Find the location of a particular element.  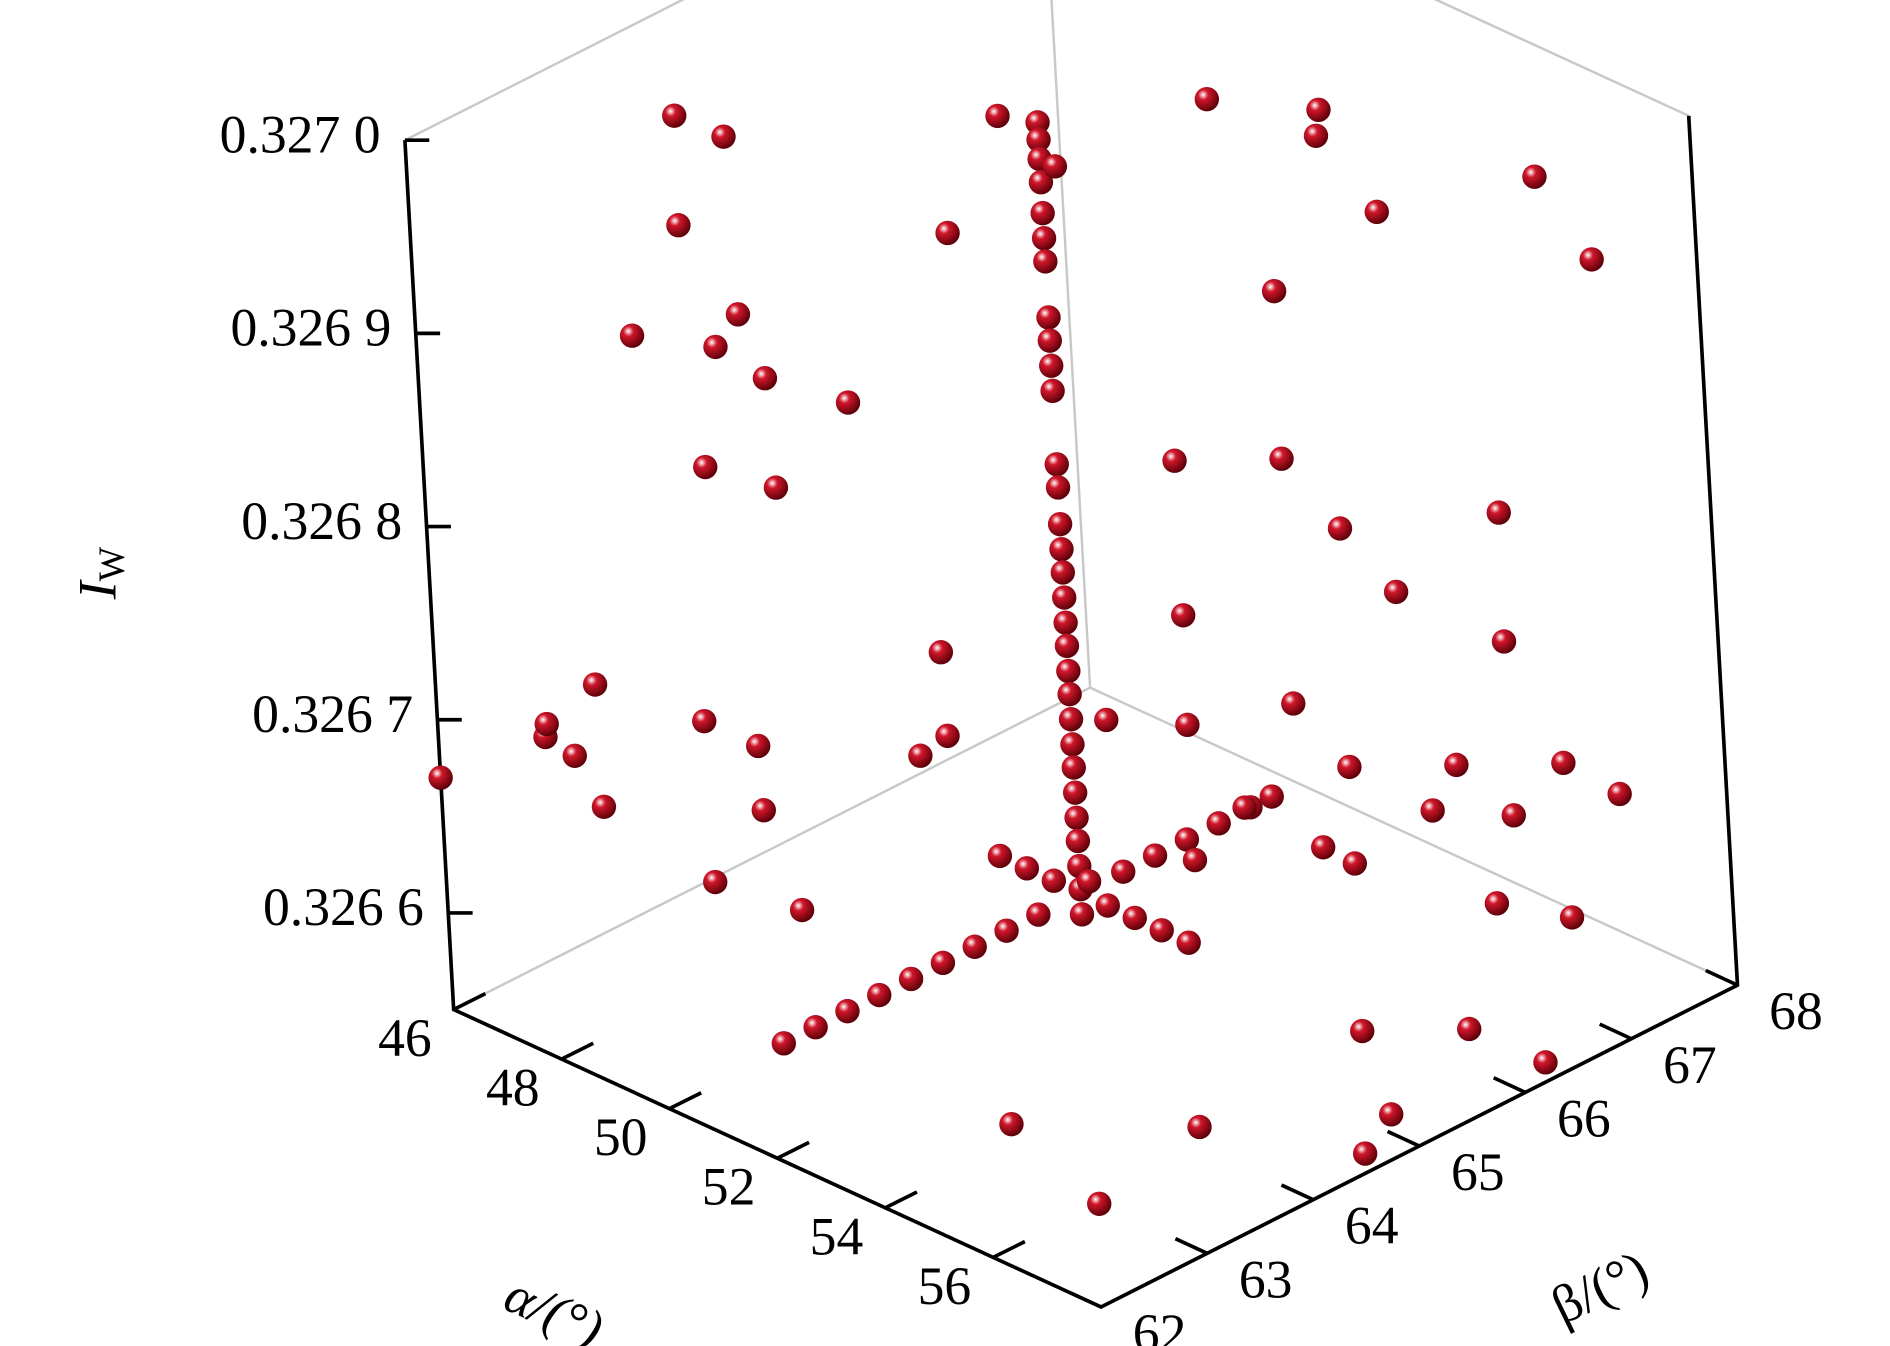

z-tick-label: 0.326 8 is located at coordinates (321, 521).